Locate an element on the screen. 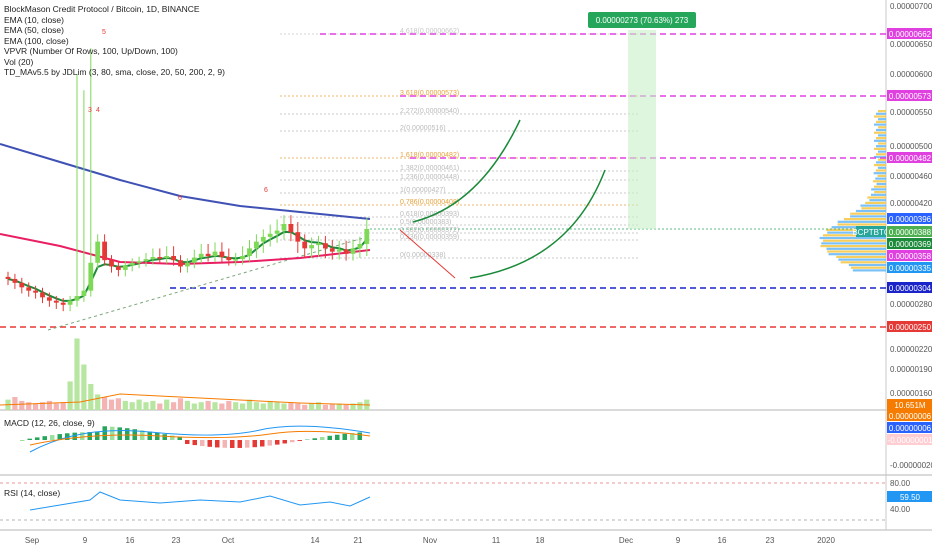  price-tag: 0.00000388 is located at coordinates (910, 232).